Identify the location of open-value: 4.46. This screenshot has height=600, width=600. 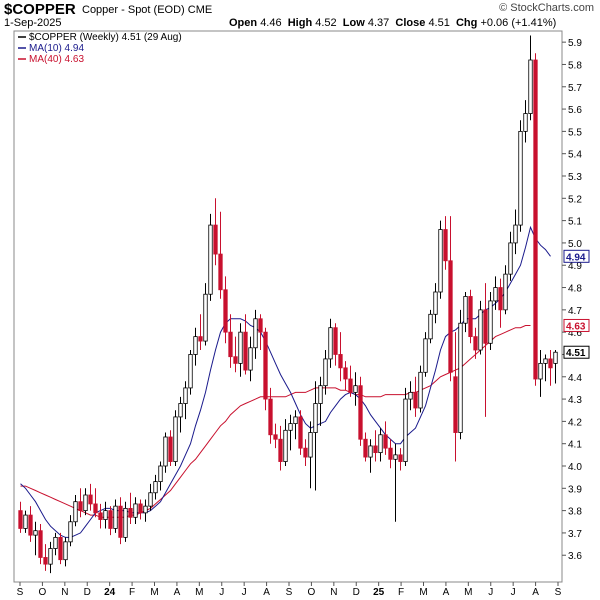
(271, 23).